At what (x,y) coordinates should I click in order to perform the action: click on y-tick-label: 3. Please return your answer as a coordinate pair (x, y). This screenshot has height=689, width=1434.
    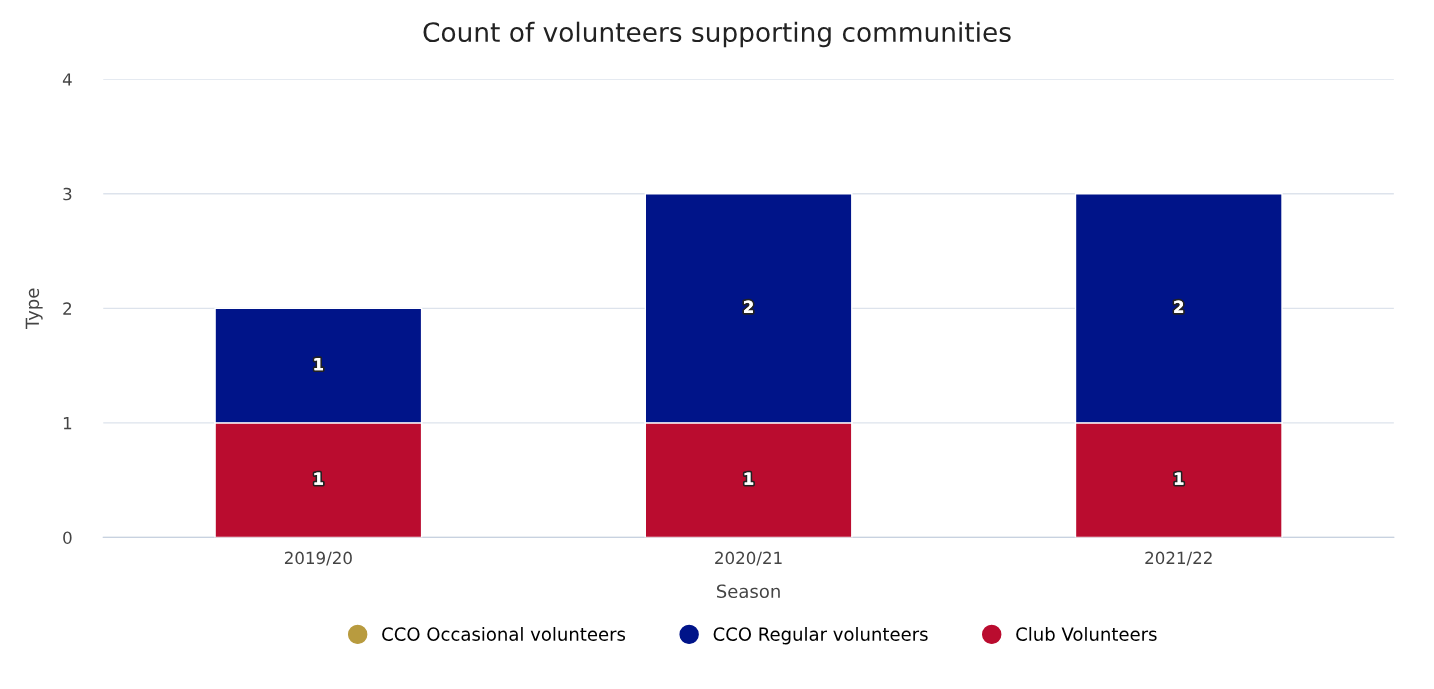
    Looking at the image, I should click on (67, 194).